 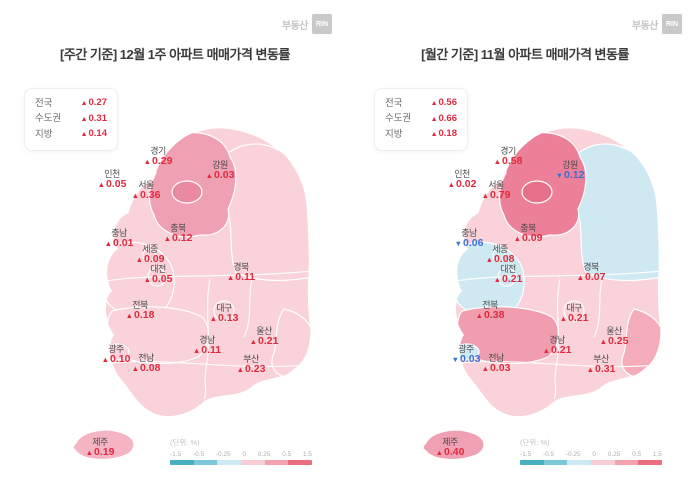 What do you see at coordinates (116, 359) in the screenshot?
I see `region-value: ▲0.10` at bounding box center [116, 359].